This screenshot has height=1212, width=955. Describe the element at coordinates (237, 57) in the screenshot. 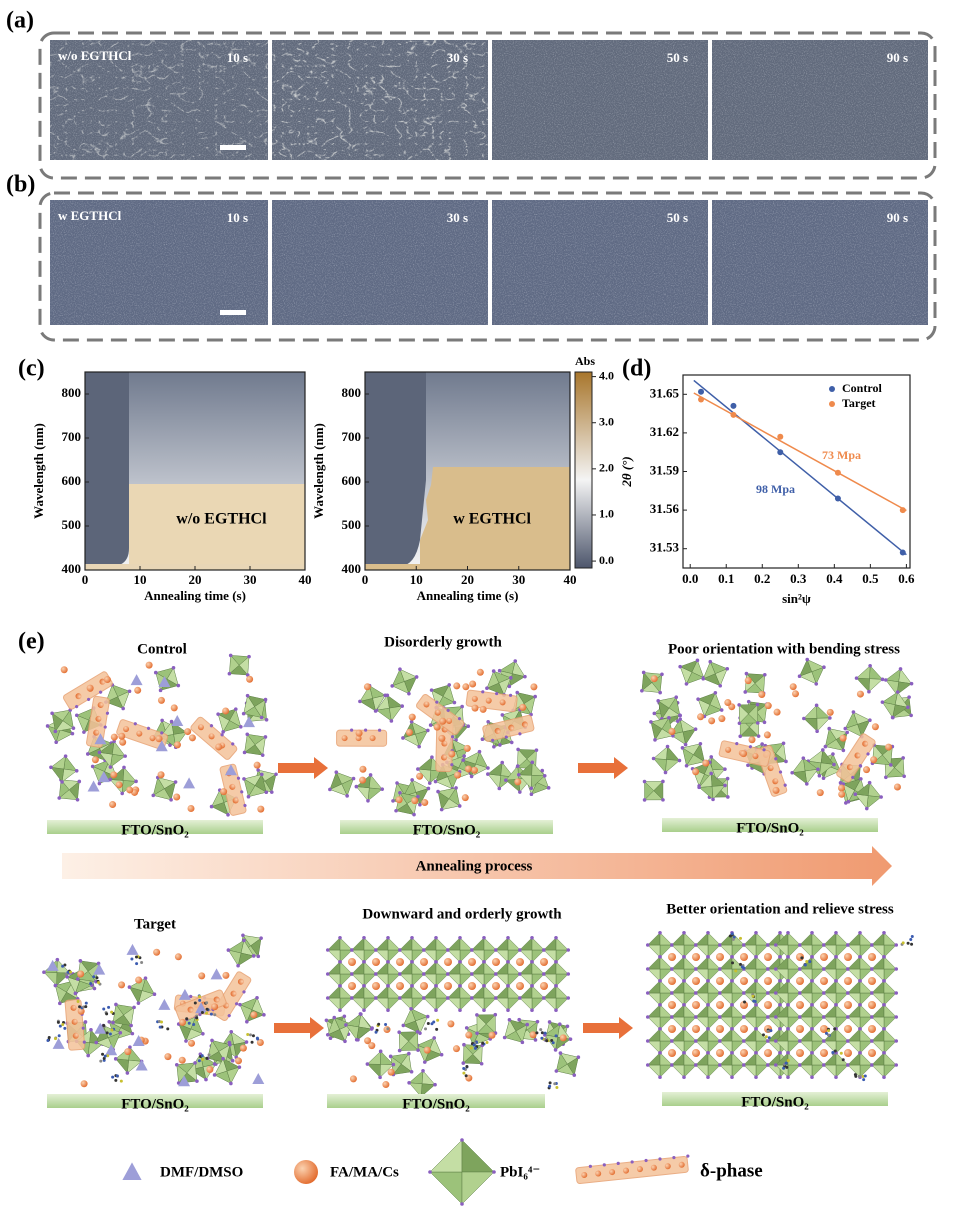

I see `time-label: 10 s` at that location.